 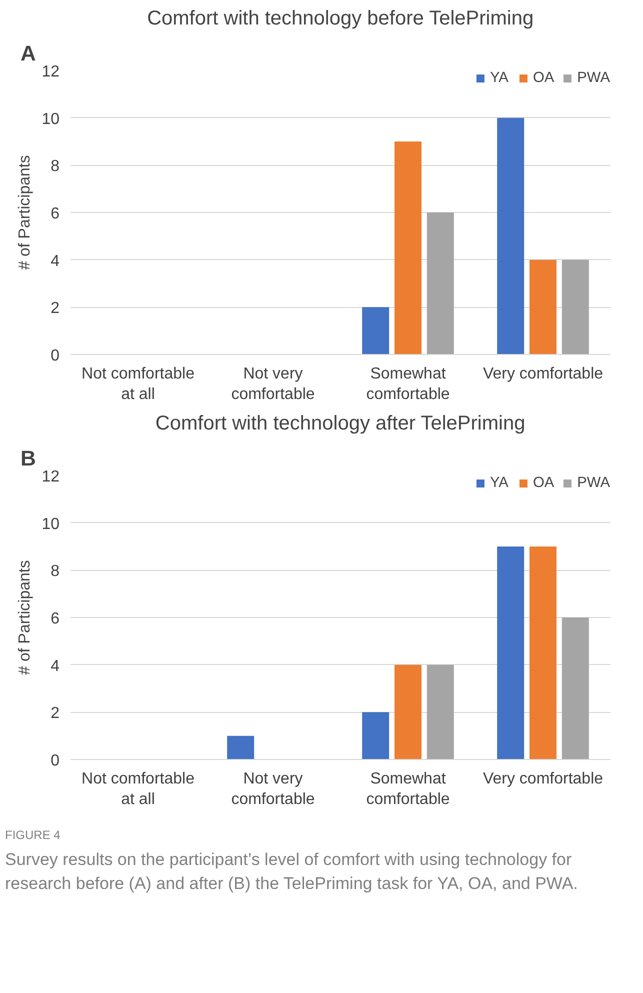 What do you see at coordinates (28, 54) in the screenshot?
I see `text: A` at bounding box center [28, 54].